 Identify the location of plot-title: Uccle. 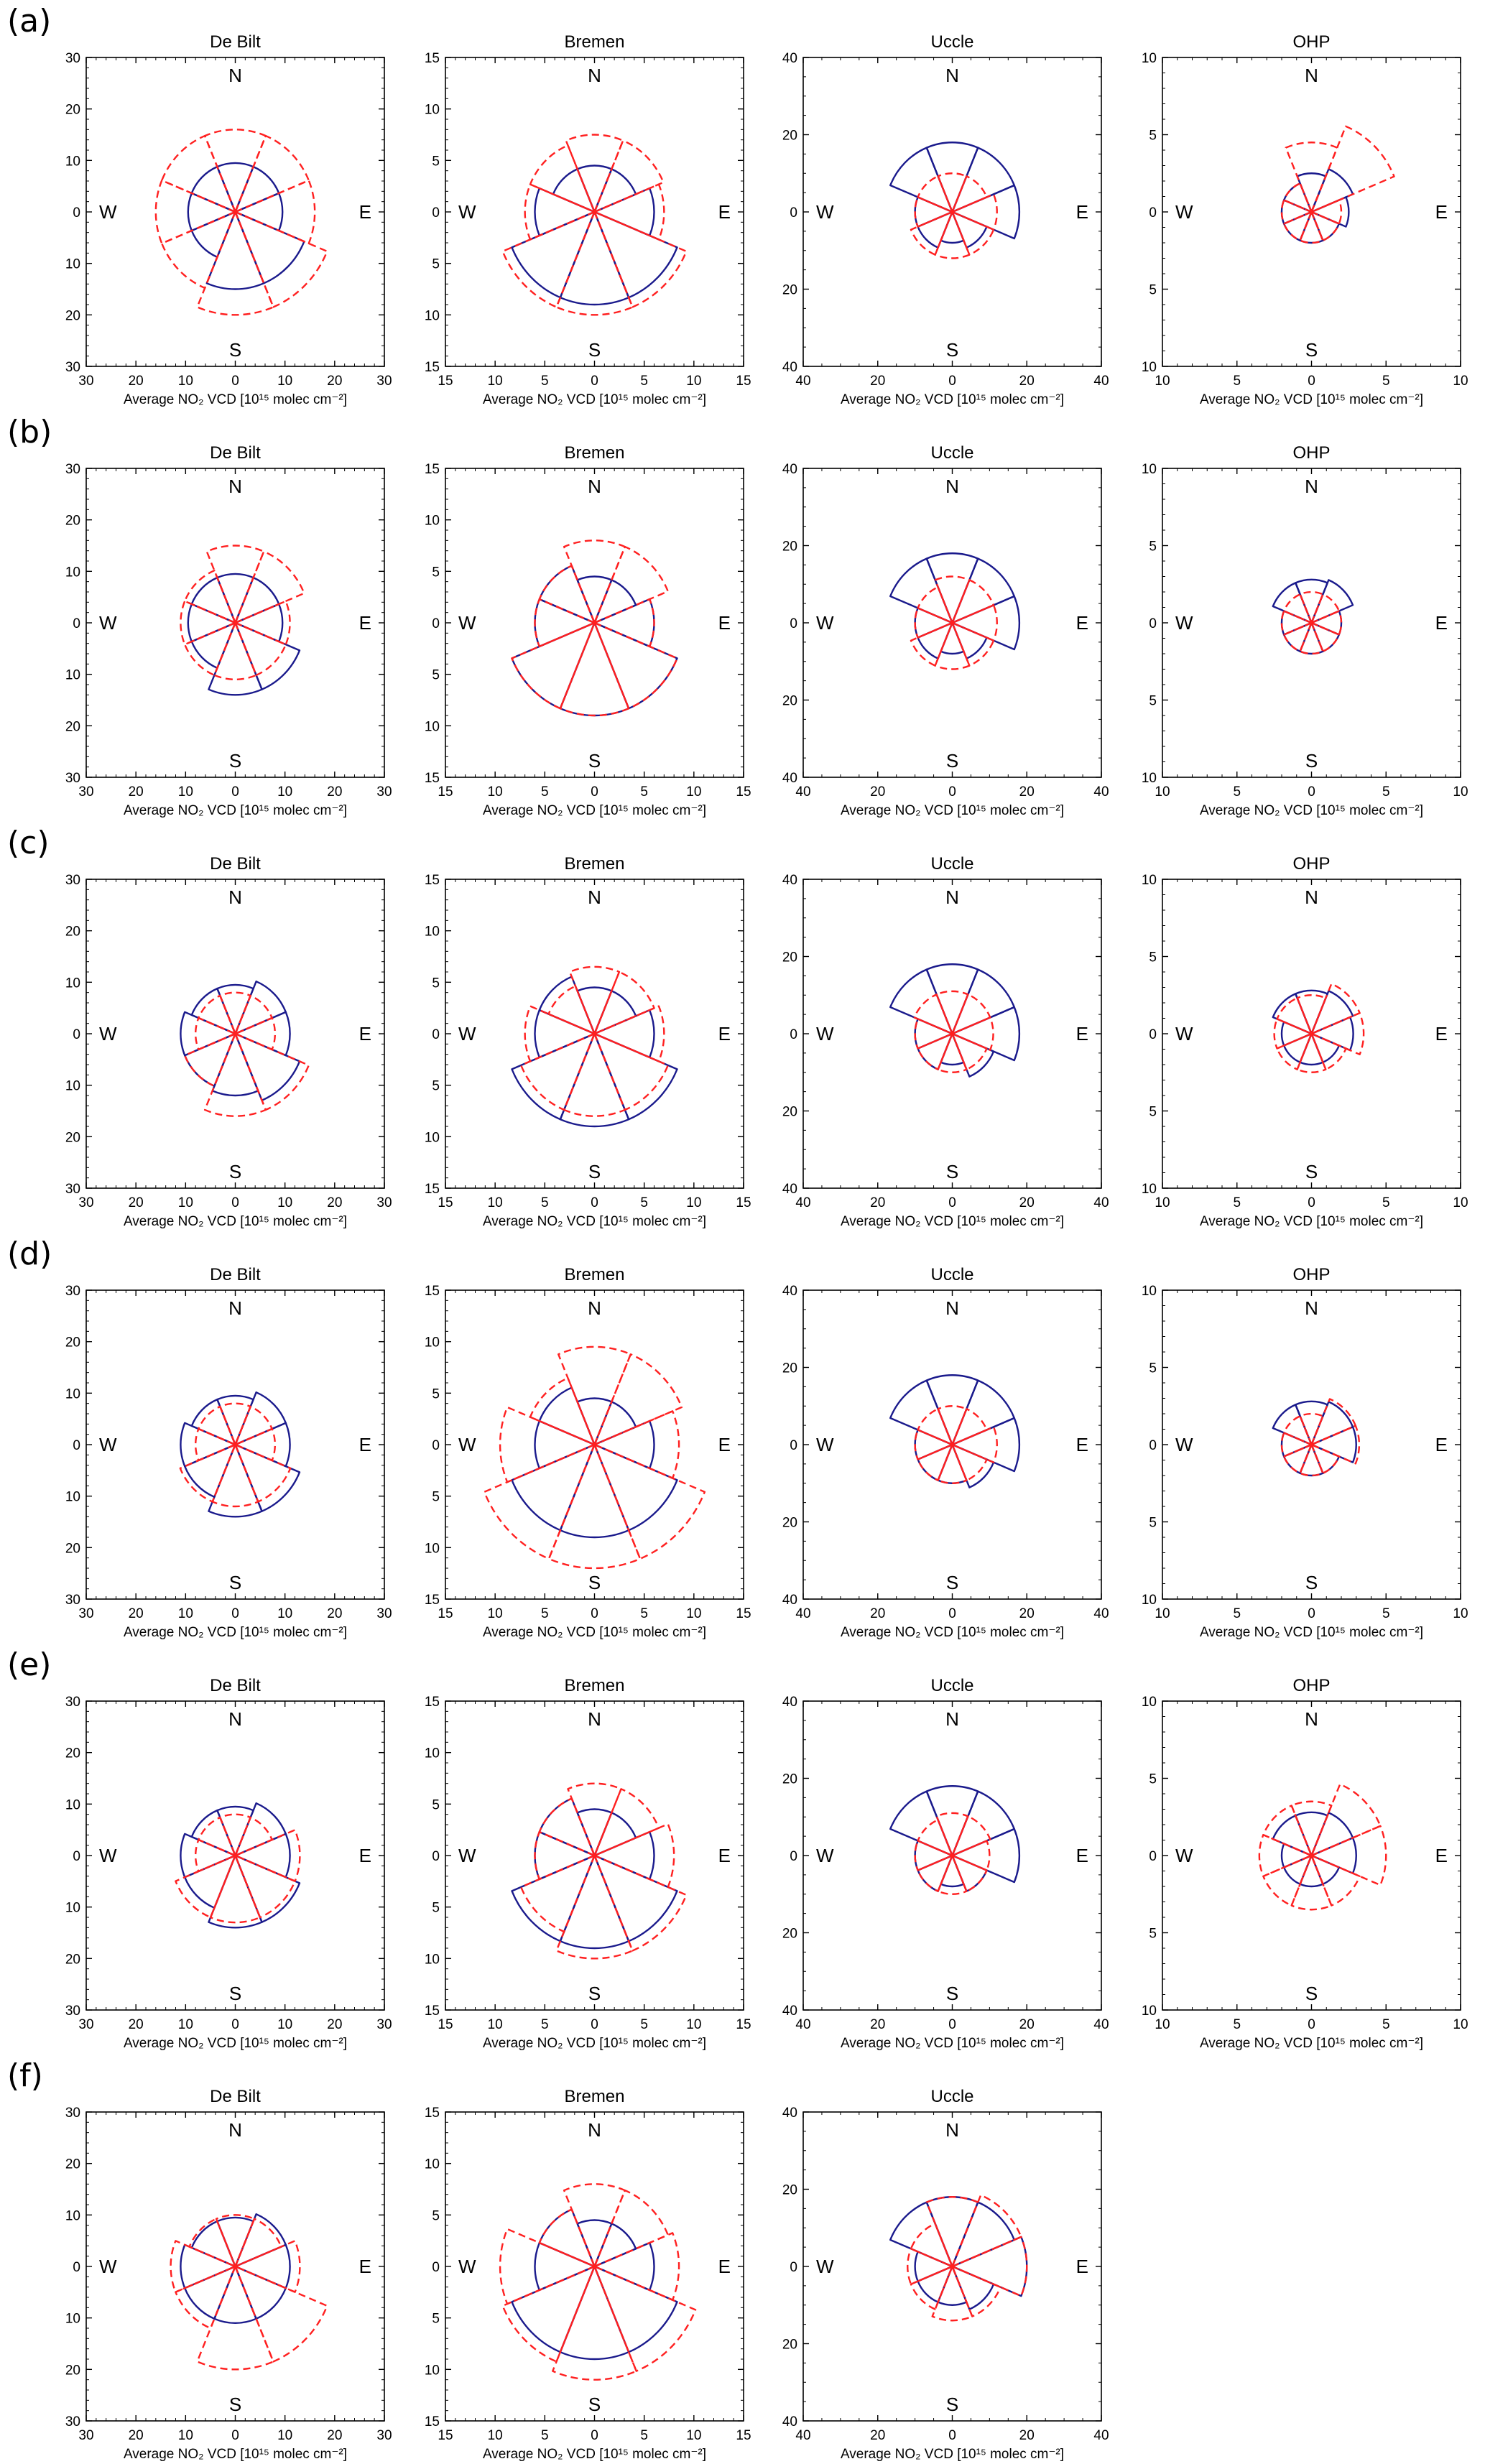
(952, 2096).